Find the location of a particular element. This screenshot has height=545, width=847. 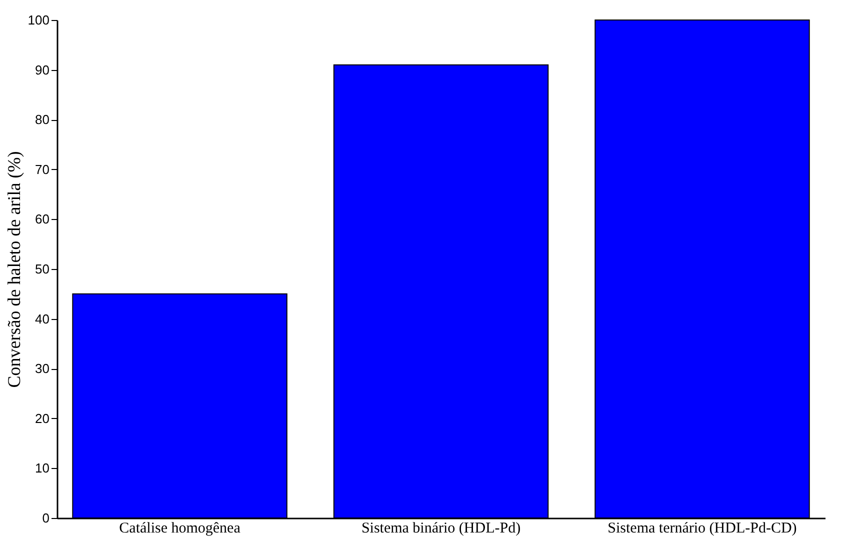

y-tick-label: 70 is located at coordinates (42, 169).